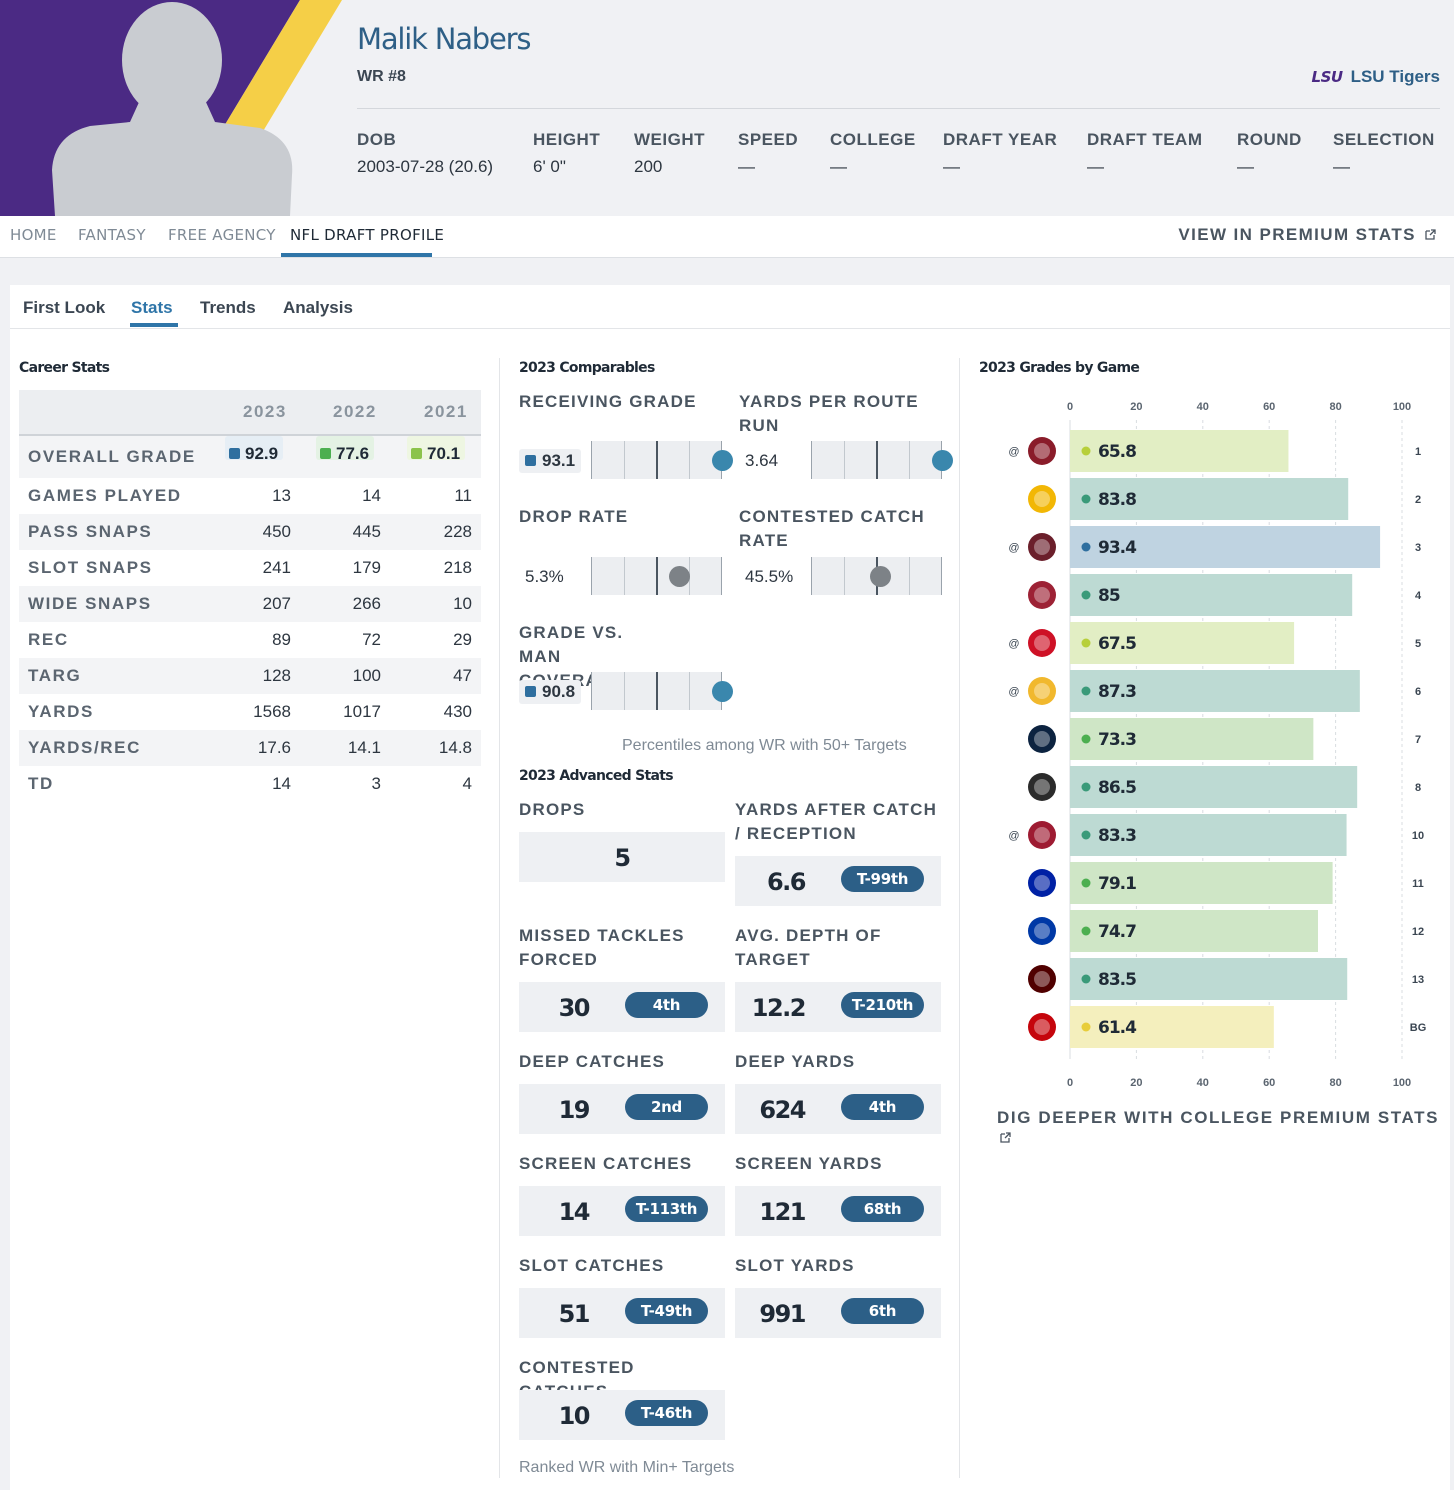 The height and width of the screenshot is (1490, 1454). What do you see at coordinates (622, 1211) in the screenshot?
I see `advanced-stat-box: 14 T-113th` at bounding box center [622, 1211].